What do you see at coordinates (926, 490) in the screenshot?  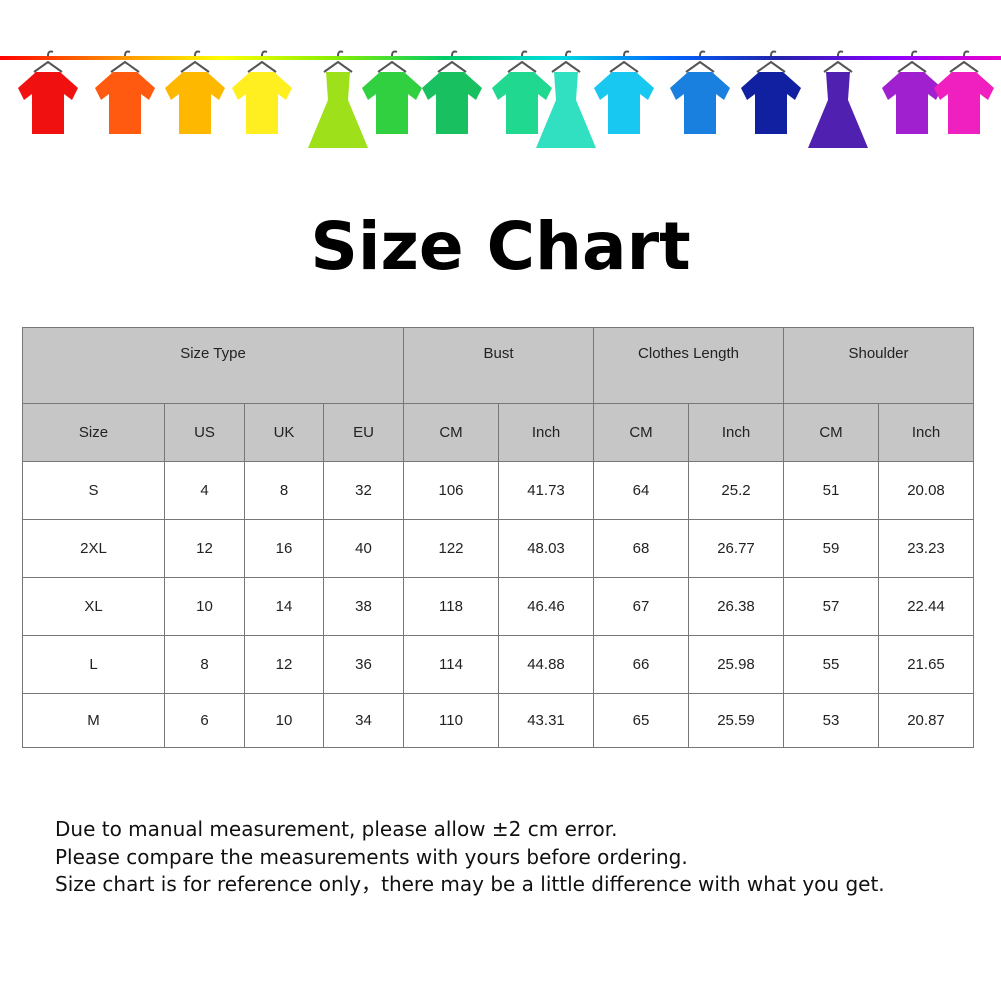 I see `table-cell: 20.08` at bounding box center [926, 490].